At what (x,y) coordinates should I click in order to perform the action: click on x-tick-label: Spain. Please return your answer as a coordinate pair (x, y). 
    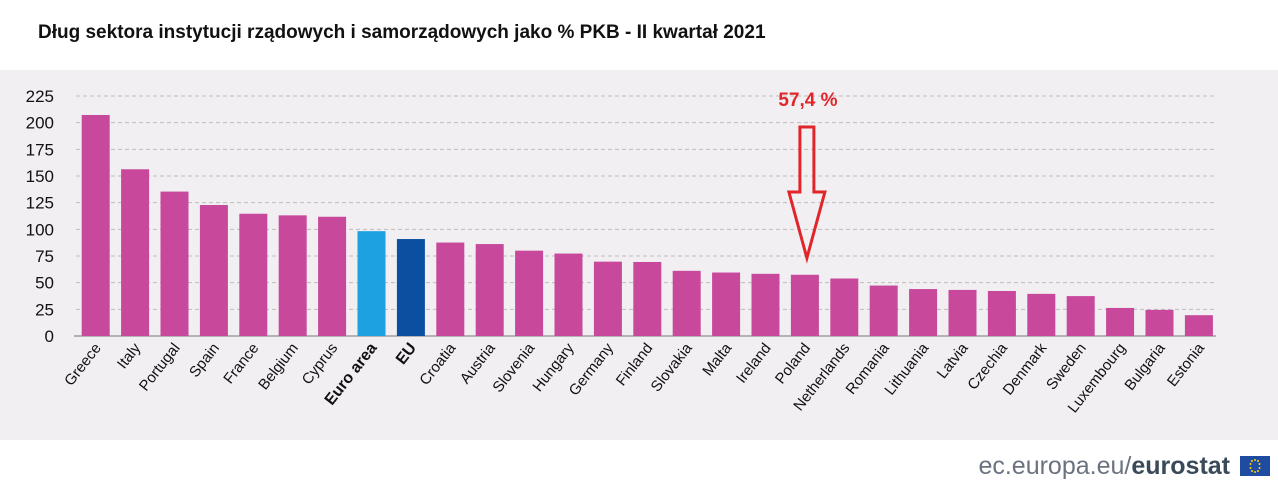
    Looking at the image, I should click on (204, 360).